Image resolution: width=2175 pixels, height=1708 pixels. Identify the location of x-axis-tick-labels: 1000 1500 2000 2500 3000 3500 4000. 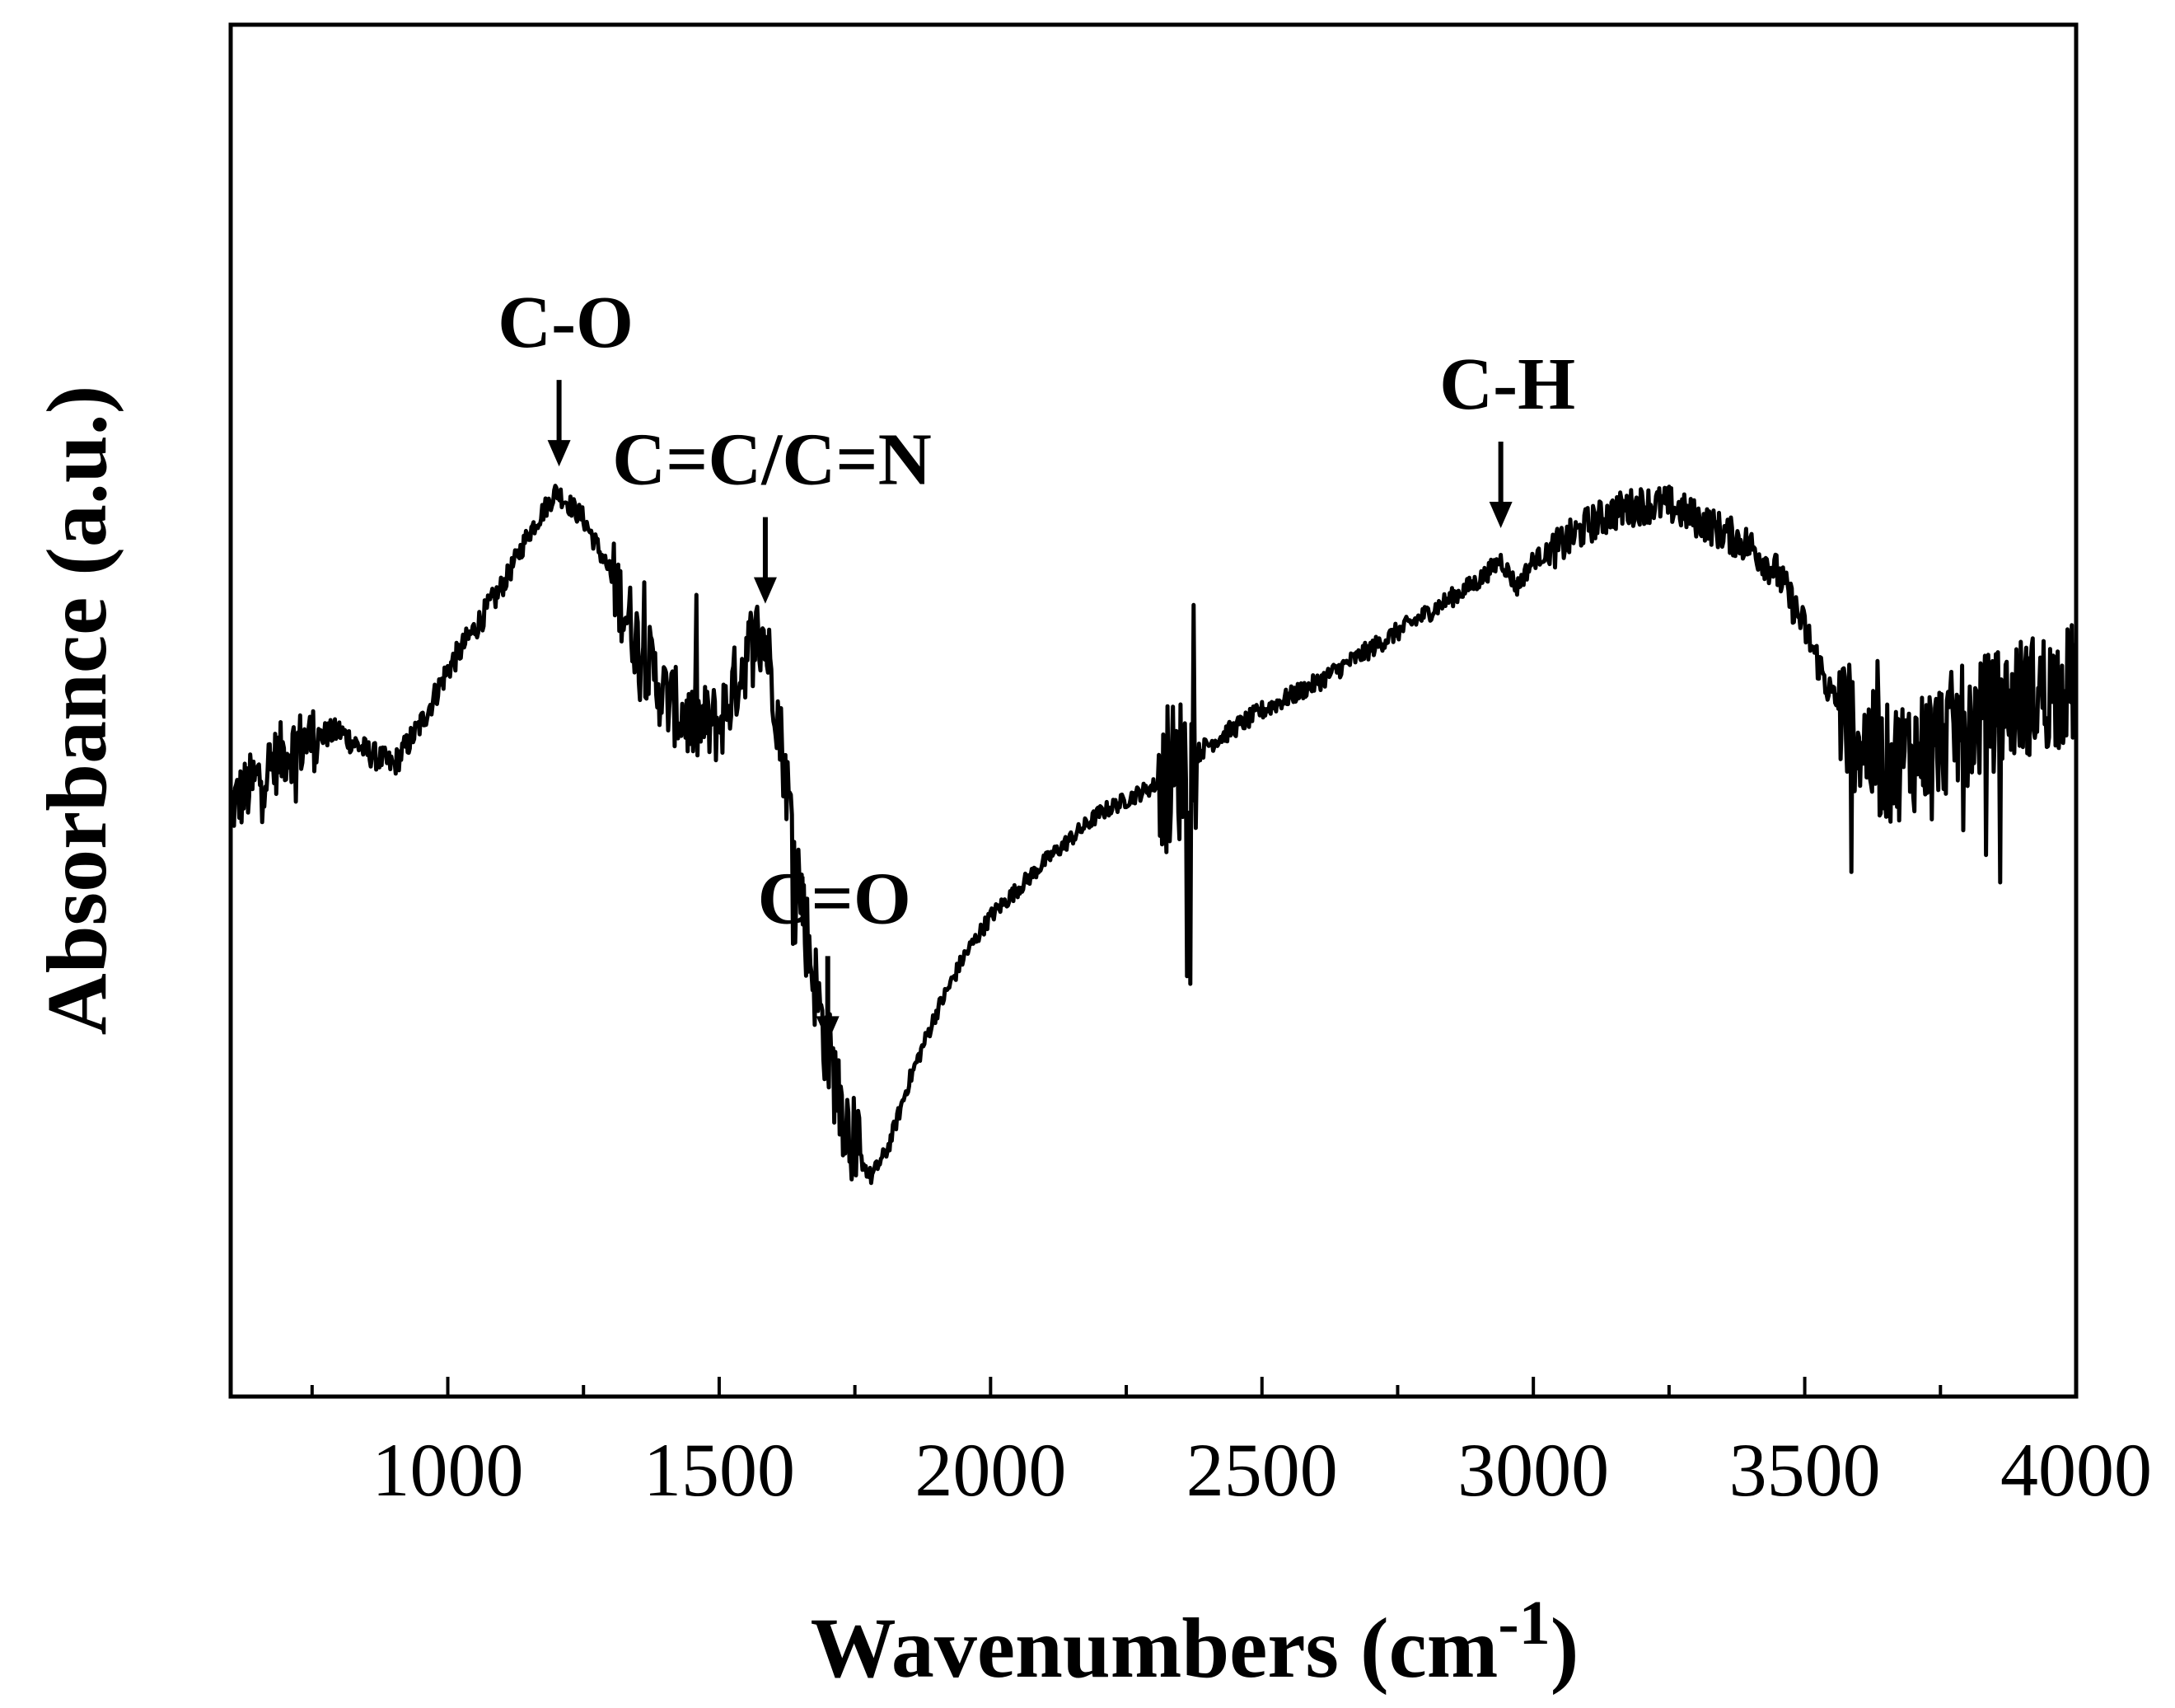
(1262, 1470).